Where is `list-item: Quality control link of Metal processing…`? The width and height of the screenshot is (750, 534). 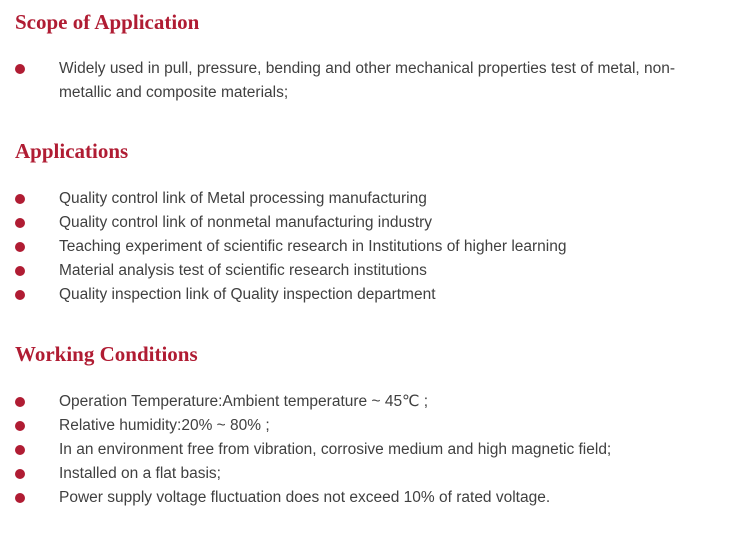 list-item: Quality control link of Metal processing… is located at coordinates (375, 199).